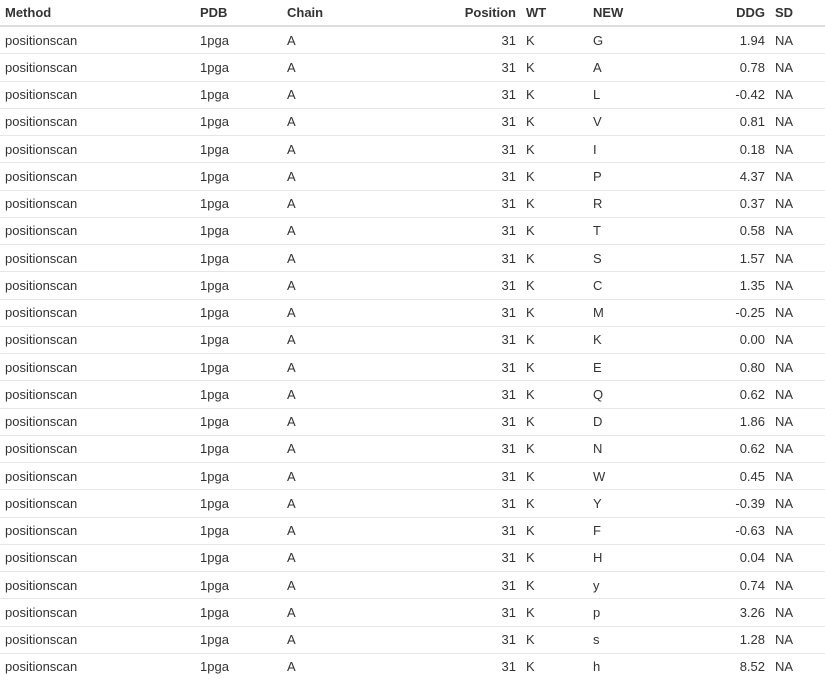 This screenshot has width=825, height=684. Describe the element at coordinates (412, 285) in the screenshot. I see `table-row: positionscan 1pga A 31 K C 1.35 NA` at that location.